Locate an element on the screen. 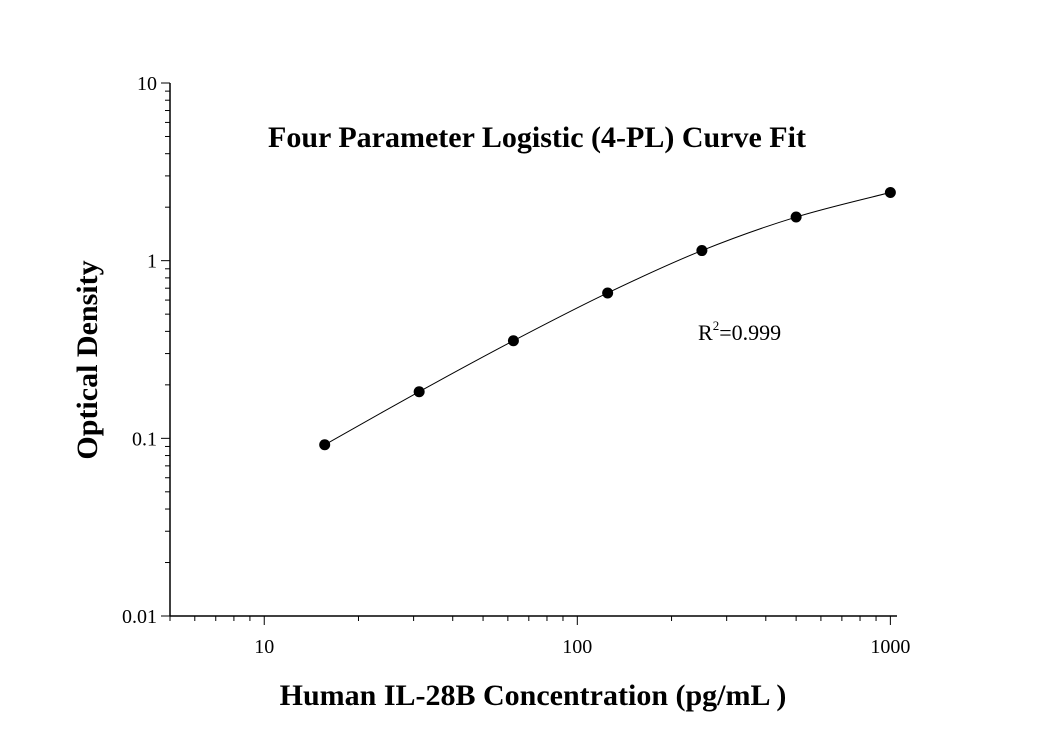 The width and height of the screenshot is (1041, 734). r-squared-annotation: R2=0.999 is located at coordinates (739, 331).